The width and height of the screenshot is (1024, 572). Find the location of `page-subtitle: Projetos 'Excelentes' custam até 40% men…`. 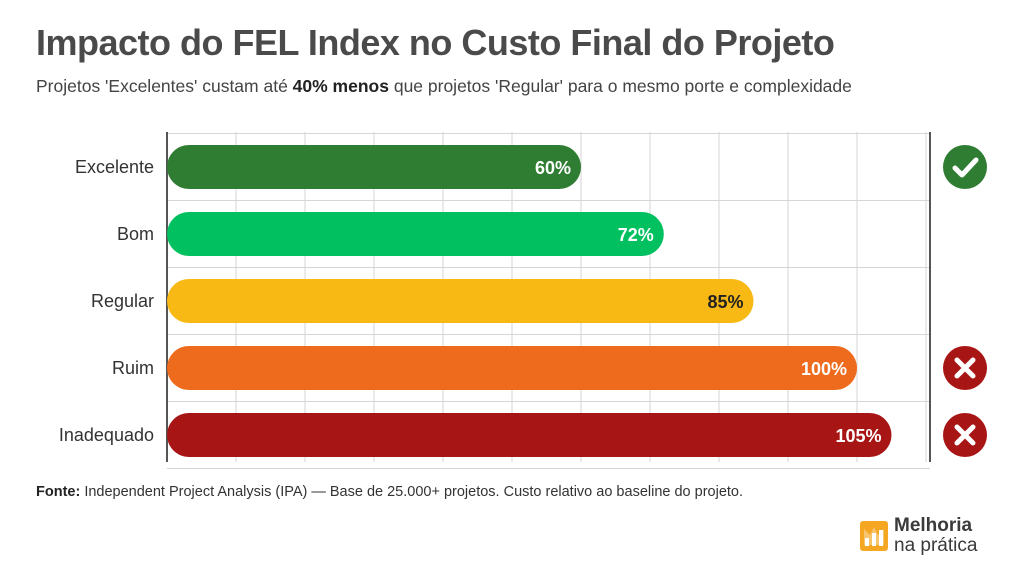

page-subtitle: Projetos 'Excelentes' custam até 40% men… is located at coordinates (444, 86).